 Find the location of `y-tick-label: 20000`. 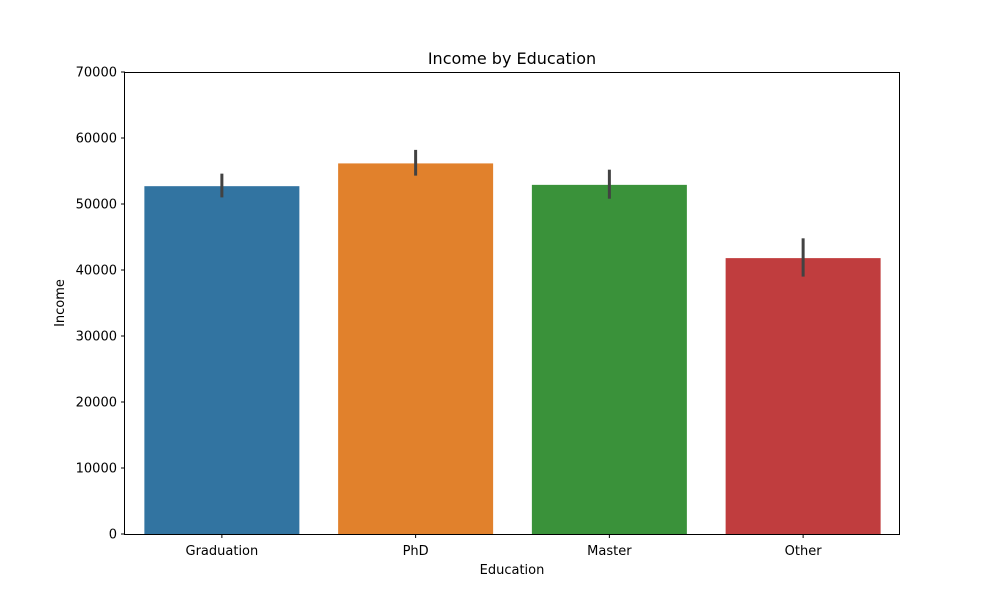

y-tick-label: 20000 is located at coordinates (96, 403).